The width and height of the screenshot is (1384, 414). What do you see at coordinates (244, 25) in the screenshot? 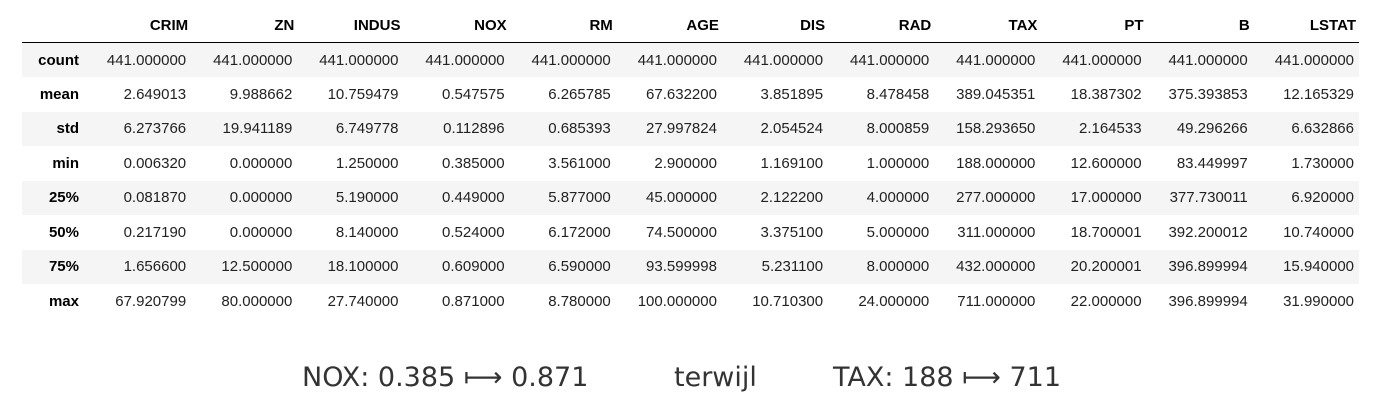
I see `column-header: ZN` at bounding box center [244, 25].